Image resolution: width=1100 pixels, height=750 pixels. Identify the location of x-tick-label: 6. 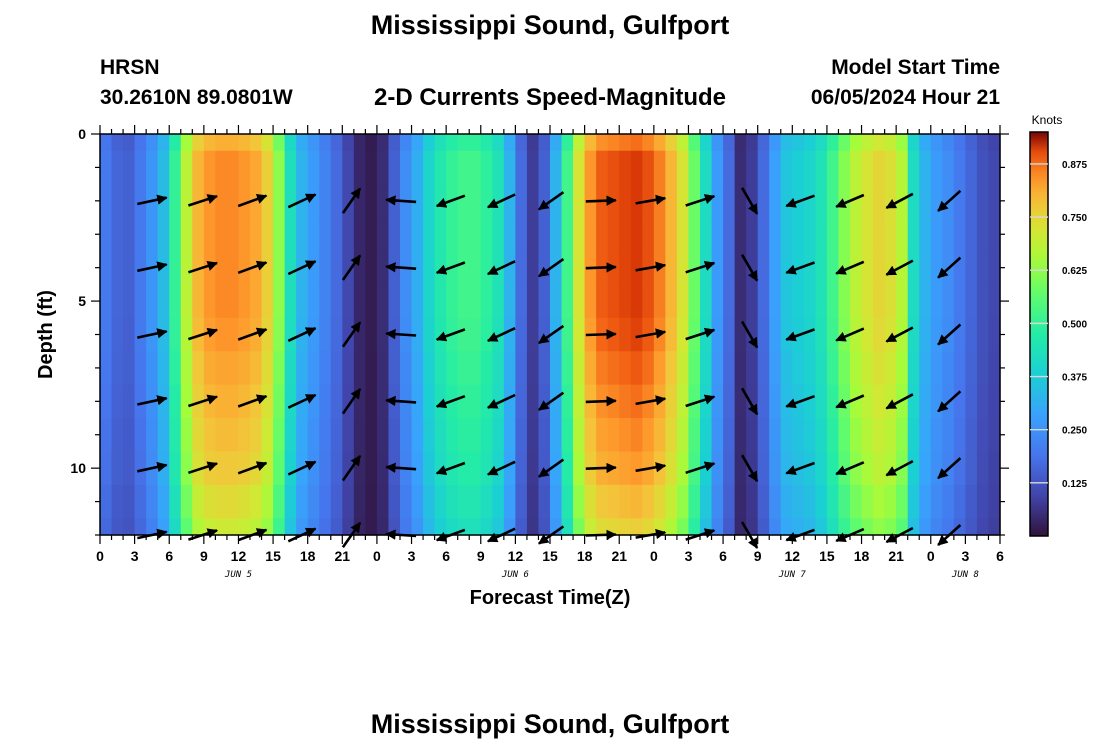
(1000, 556).